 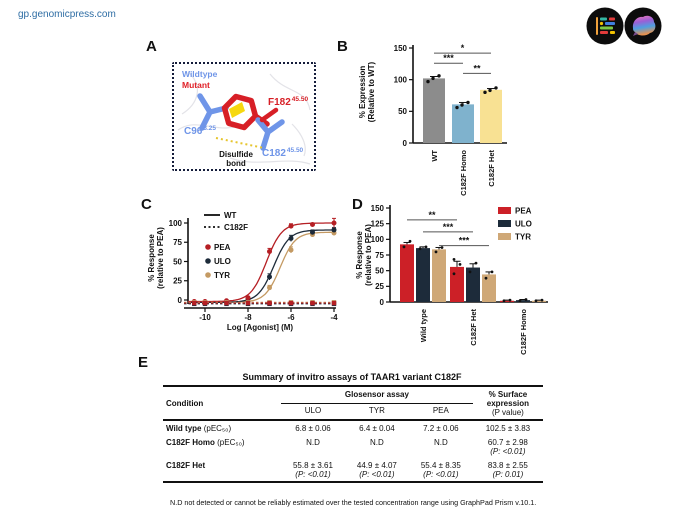 I want to click on significance-stars: **, so click(x=477, y=68).